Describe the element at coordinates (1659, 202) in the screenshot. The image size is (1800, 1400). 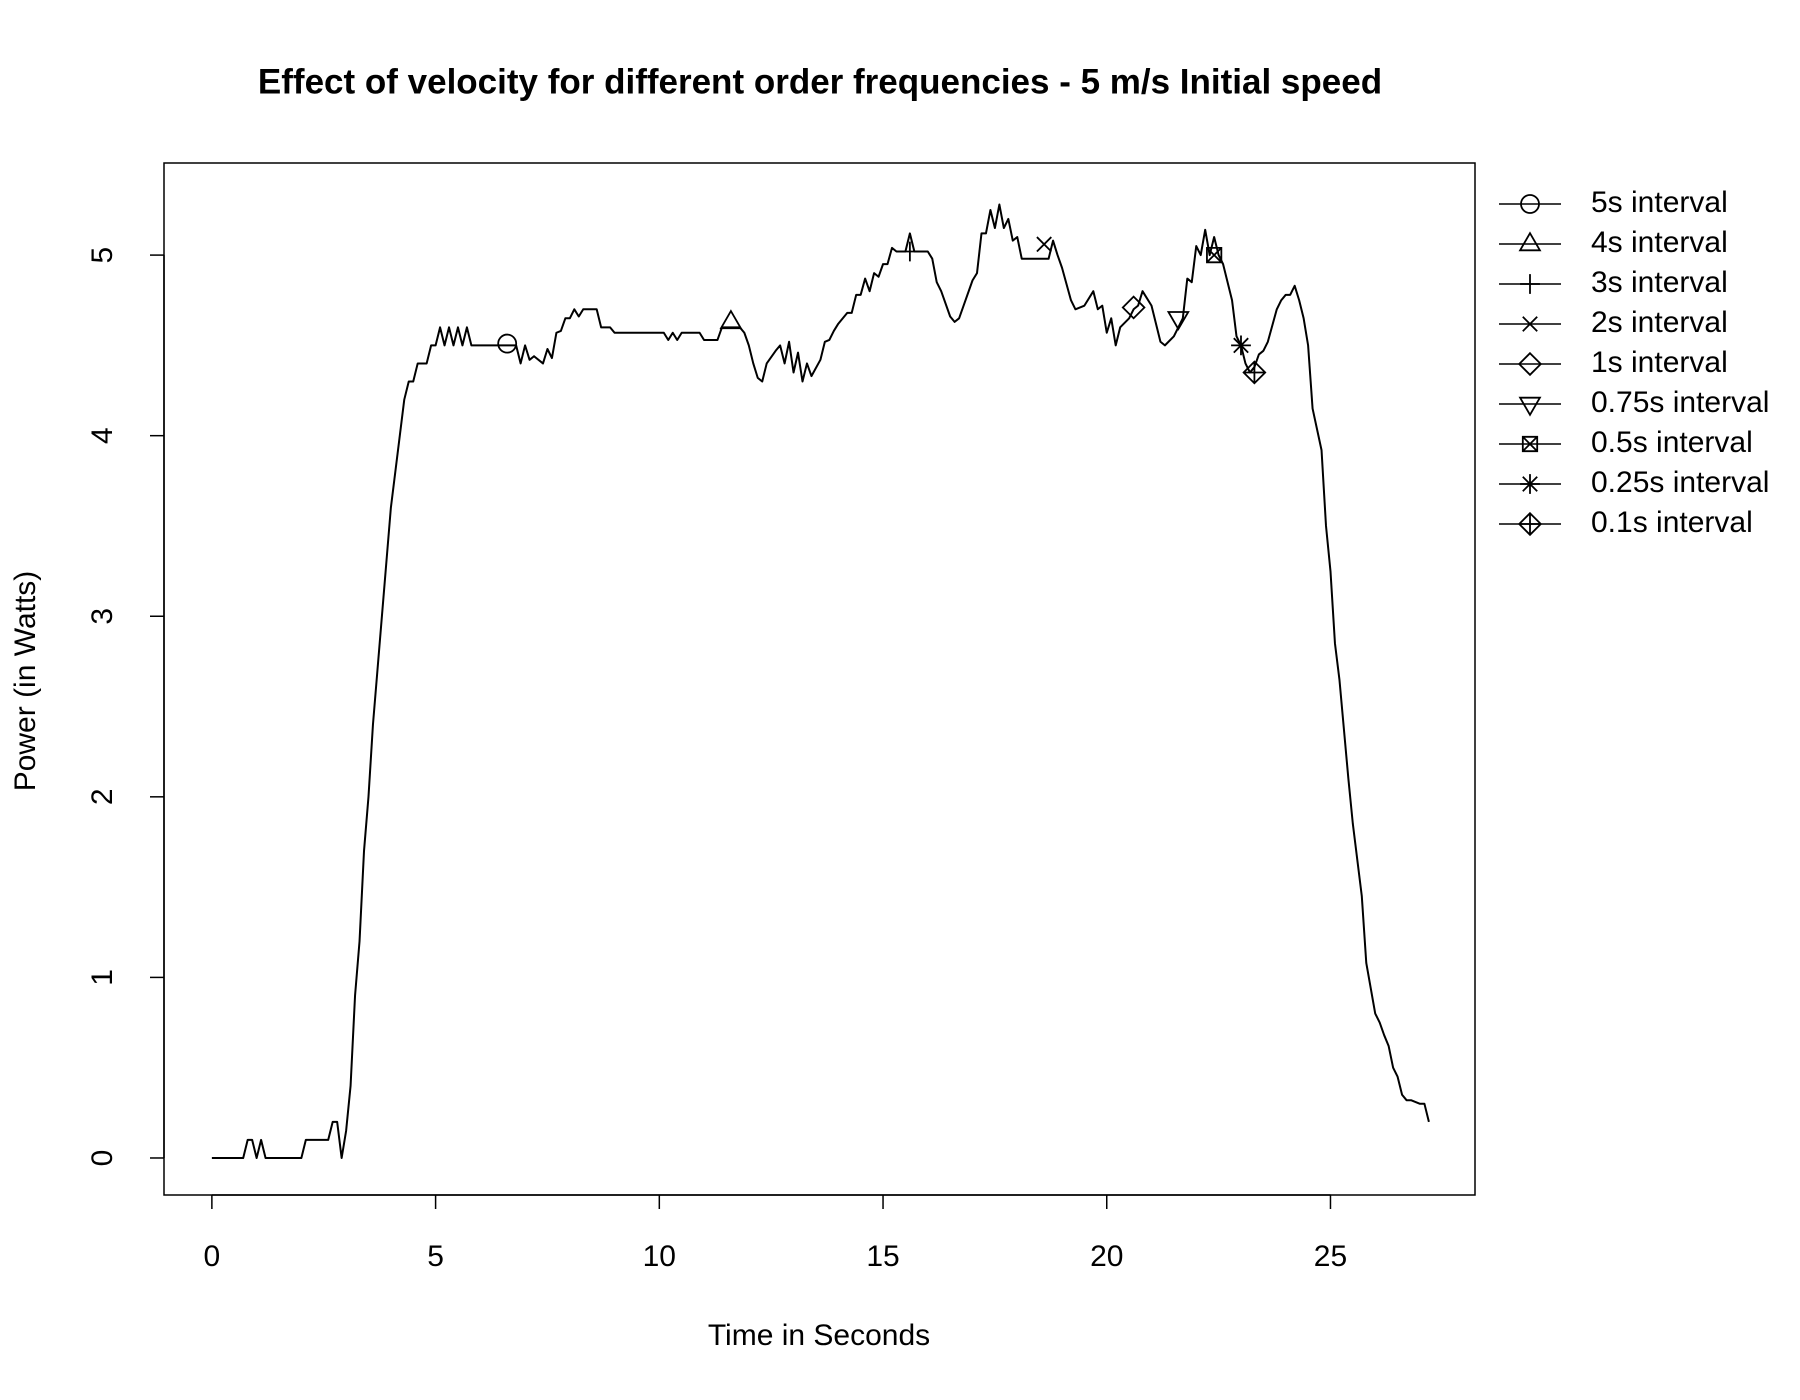
I see `legend-label: 5s interval` at that location.